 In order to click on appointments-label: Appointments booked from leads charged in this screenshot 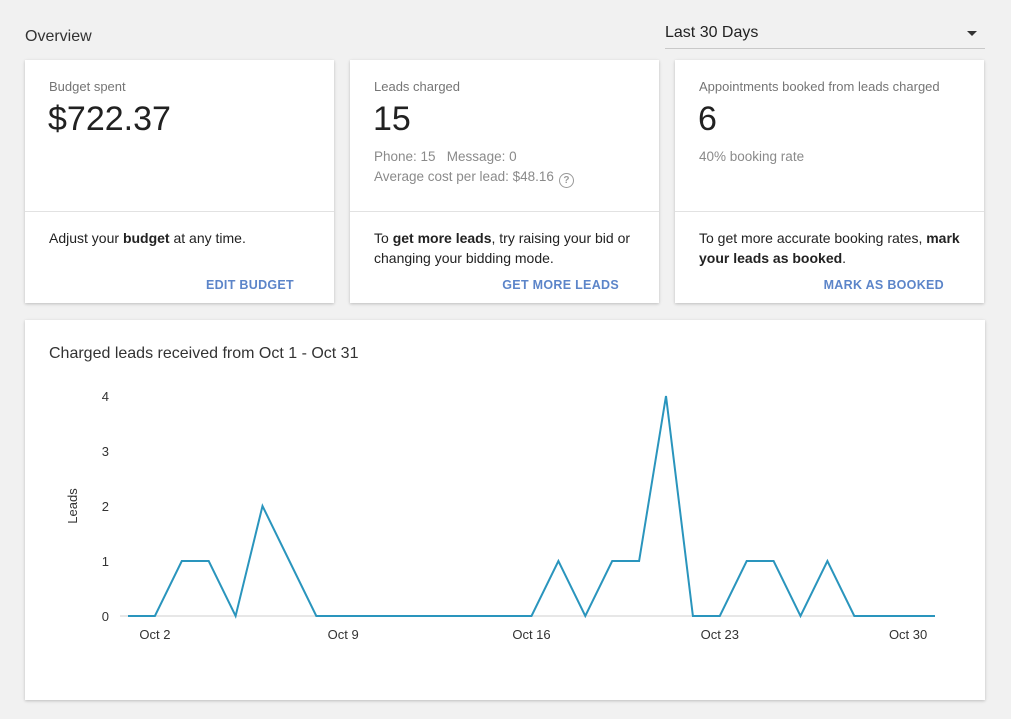, I will do `click(819, 86)`.